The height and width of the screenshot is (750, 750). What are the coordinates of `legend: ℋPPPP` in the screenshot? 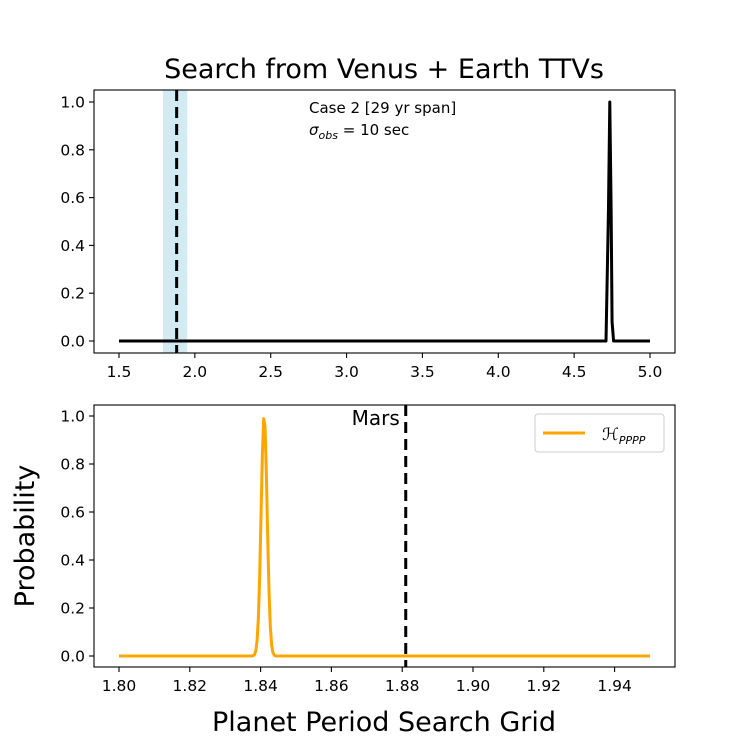 It's located at (599, 433).